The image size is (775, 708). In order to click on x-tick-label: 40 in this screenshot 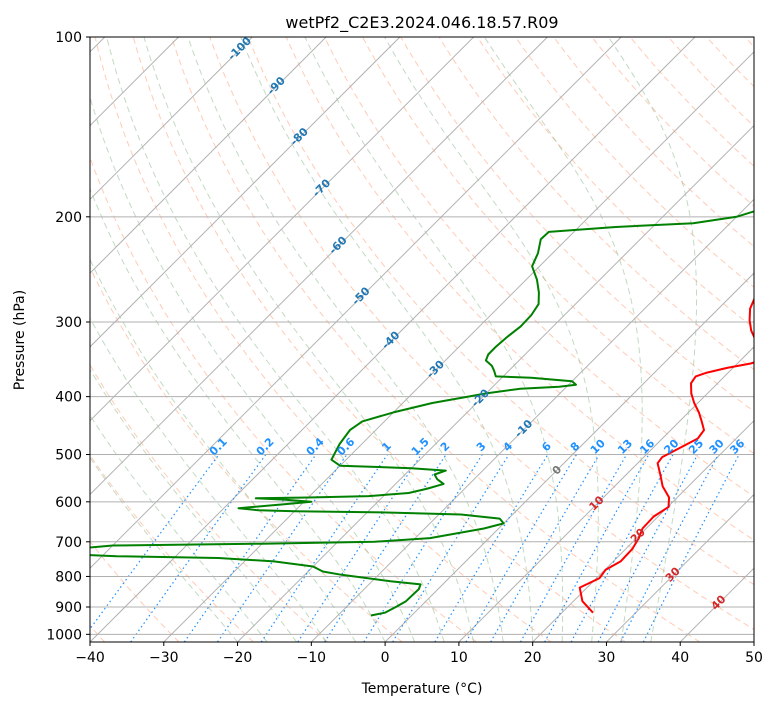, I will do `click(680, 658)`.